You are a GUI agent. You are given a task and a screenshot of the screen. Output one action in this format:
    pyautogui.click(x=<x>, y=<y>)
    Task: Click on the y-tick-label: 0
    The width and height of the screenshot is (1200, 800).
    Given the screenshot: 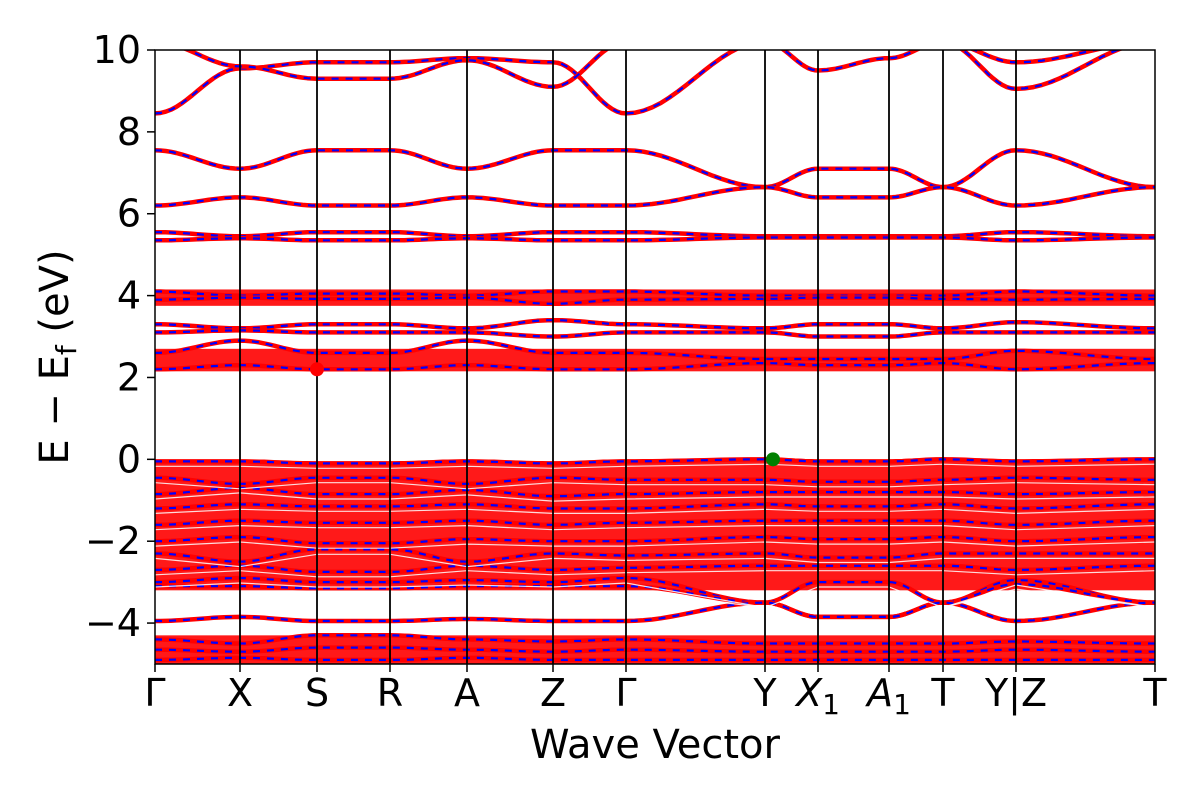 What is the action you would take?
    pyautogui.click(x=129, y=459)
    